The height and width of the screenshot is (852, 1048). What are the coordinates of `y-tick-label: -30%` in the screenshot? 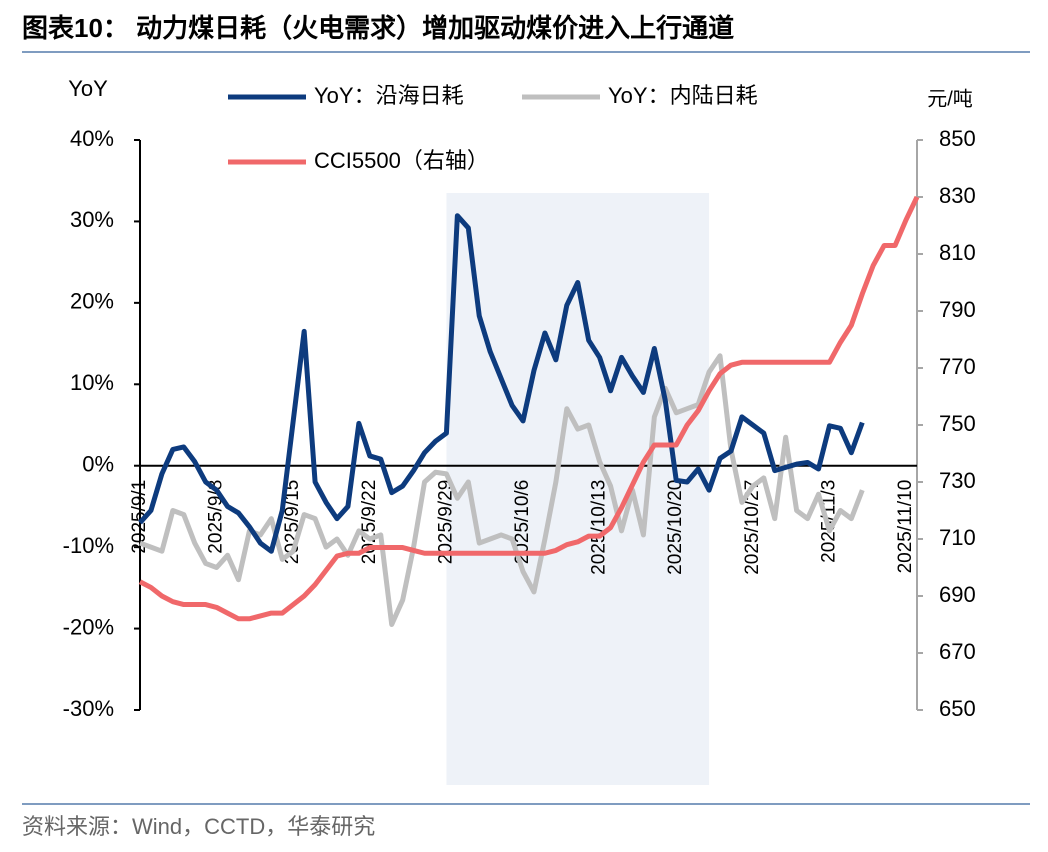 It's located at (88, 708).